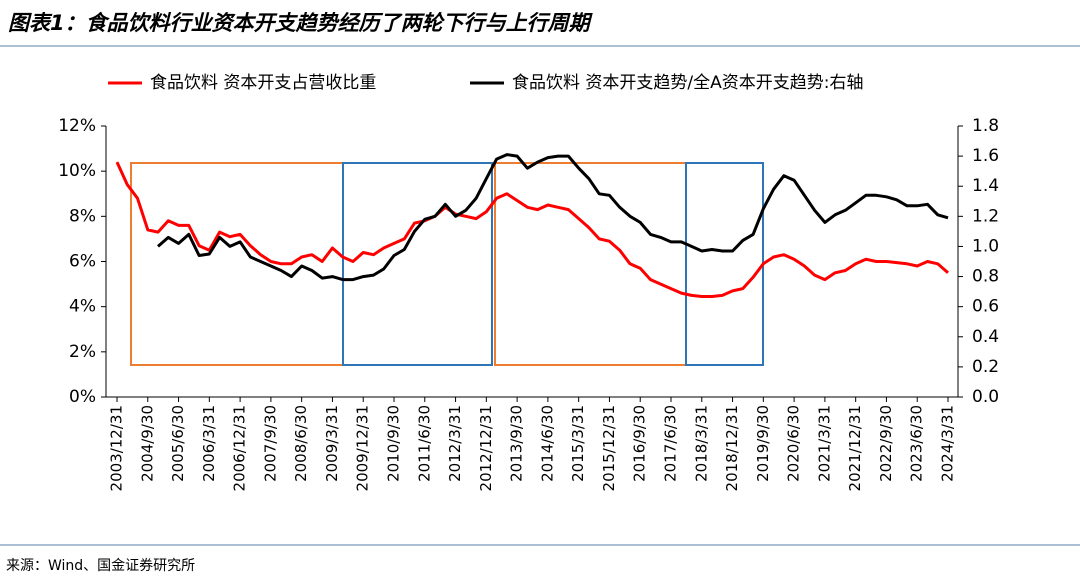 This screenshot has width=1080, height=586. I want to click on y2-tick-label: 1.0, so click(985, 246).